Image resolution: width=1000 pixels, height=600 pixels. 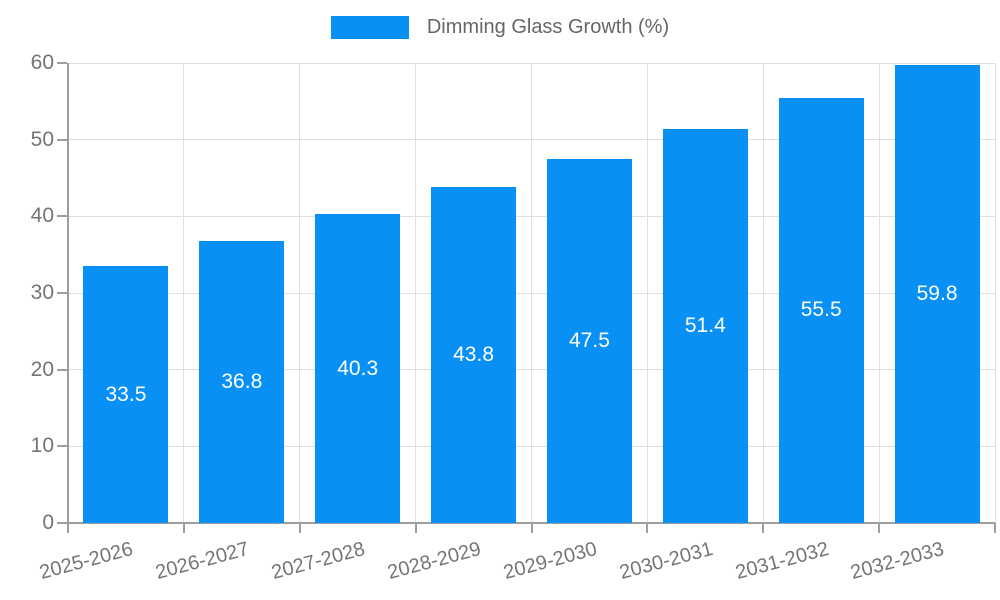 I want to click on x-axis-label: 2027-2028, so click(x=318, y=561).